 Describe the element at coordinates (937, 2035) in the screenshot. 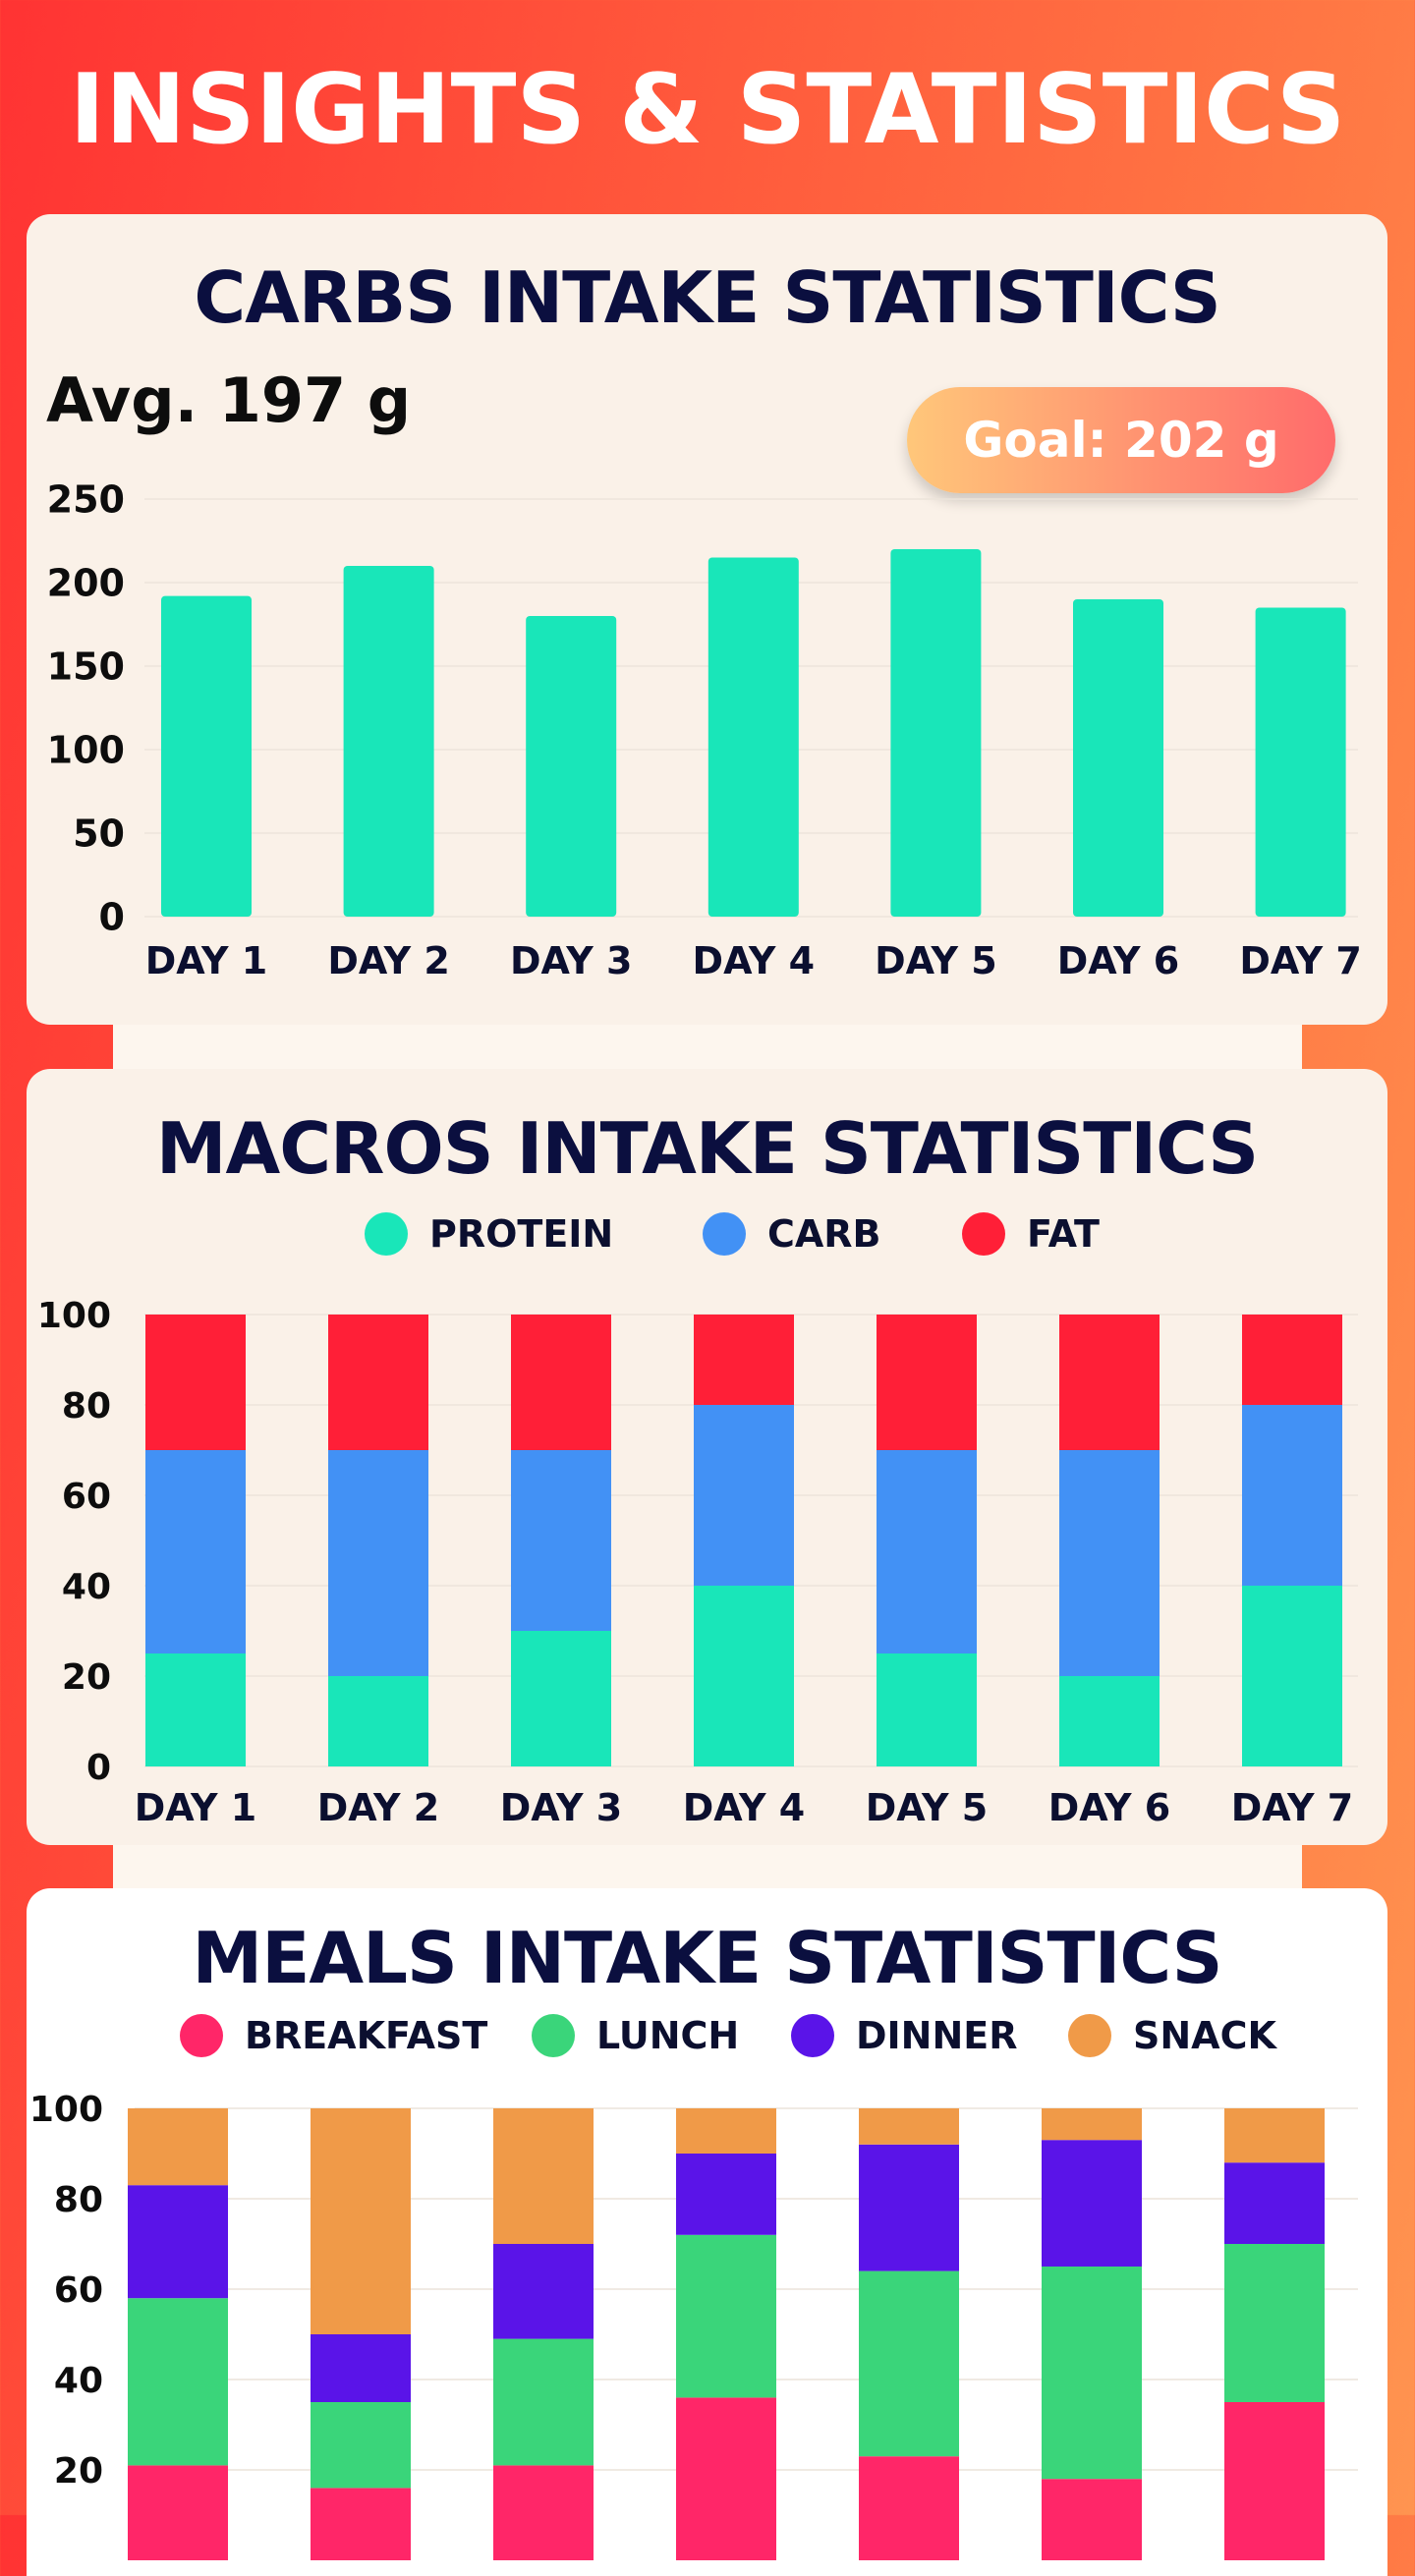

I see `legend-label: DINNER` at that location.